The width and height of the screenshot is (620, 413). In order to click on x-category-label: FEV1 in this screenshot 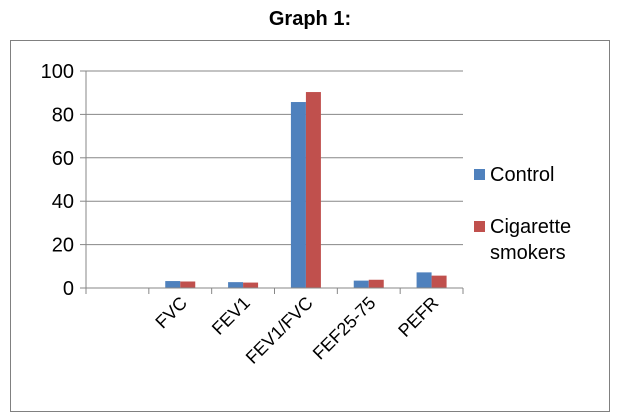, I will do `click(231, 316)`.